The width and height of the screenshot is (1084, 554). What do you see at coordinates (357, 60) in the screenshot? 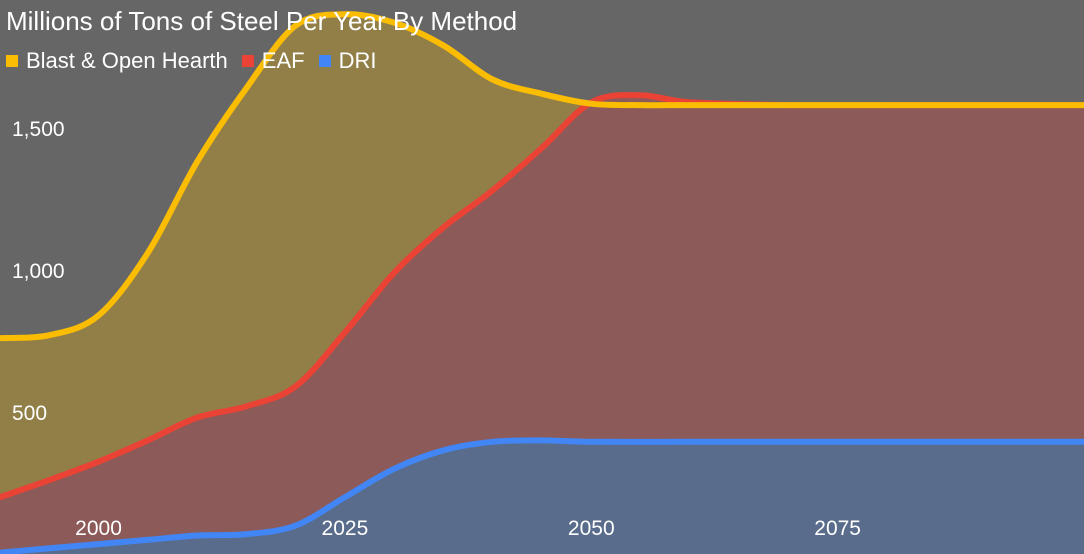
I see `legend-label-dri: DRI` at bounding box center [357, 60].